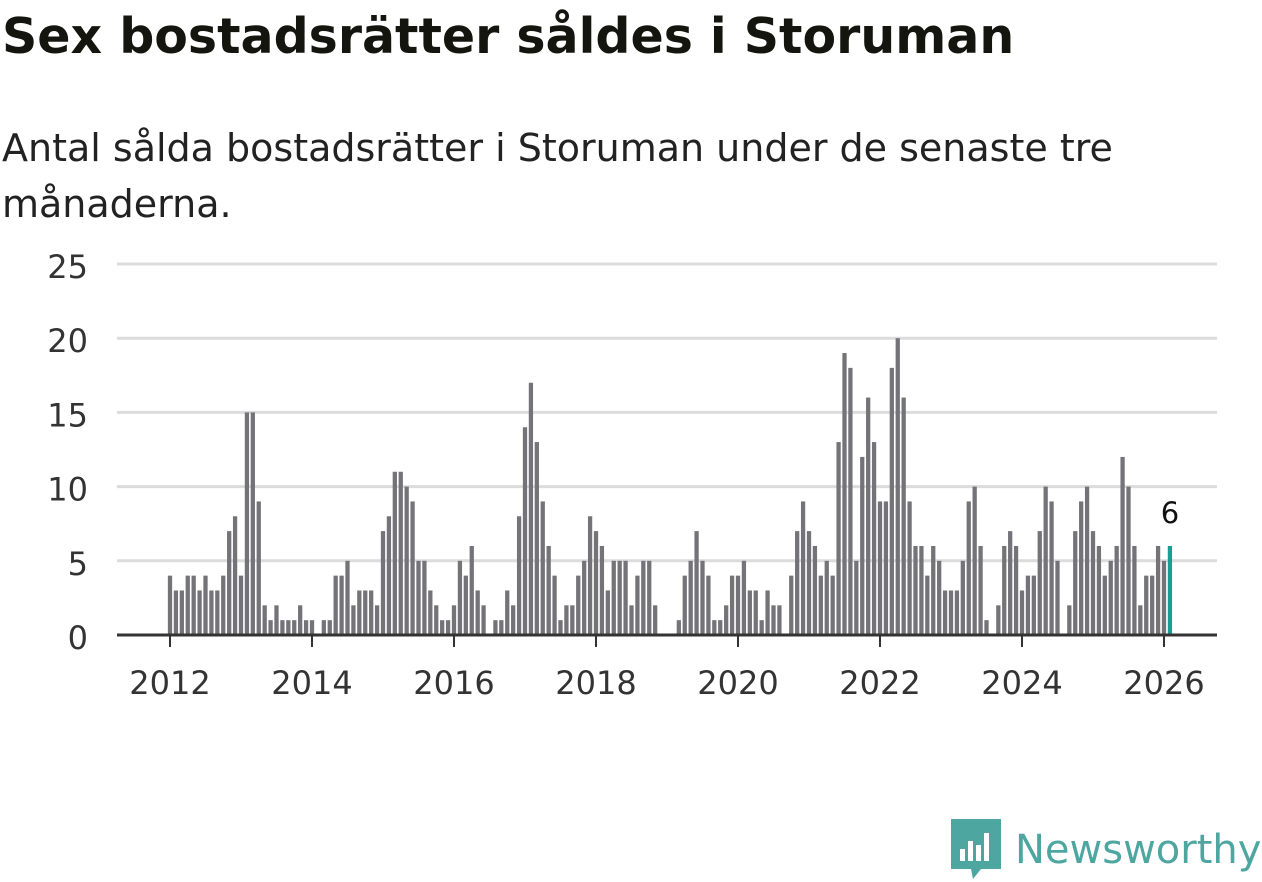 The height and width of the screenshot is (882, 1262). Describe the element at coordinates (1170, 513) in the screenshot. I see `last-value-label: 6` at that location.